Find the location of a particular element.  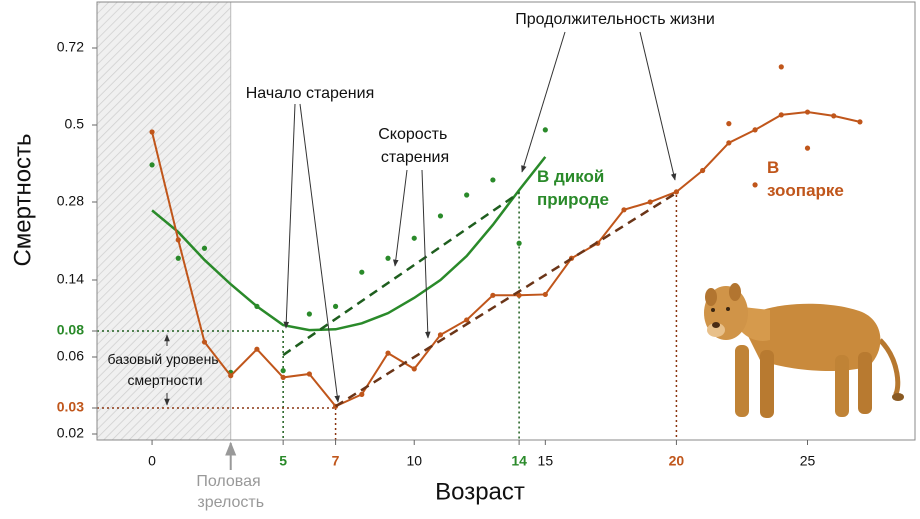

x-tick-label: 10 is located at coordinates (414, 461).